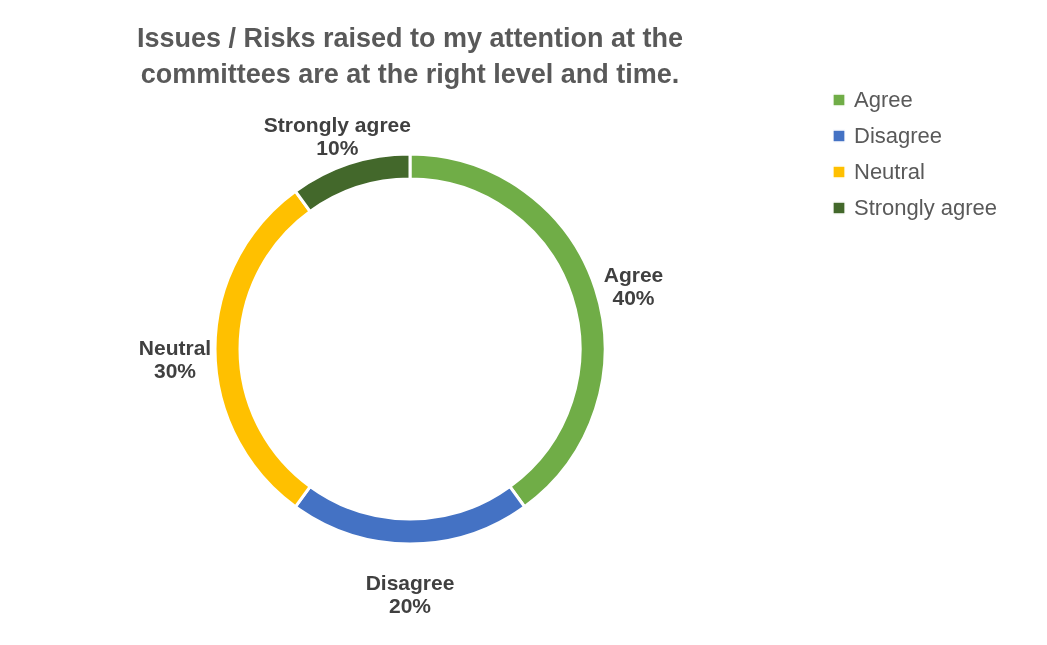  What do you see at coordinates (889, 171) in the screenshot?
I see `legend-label: Neutral` at bounding box center [889, 171].